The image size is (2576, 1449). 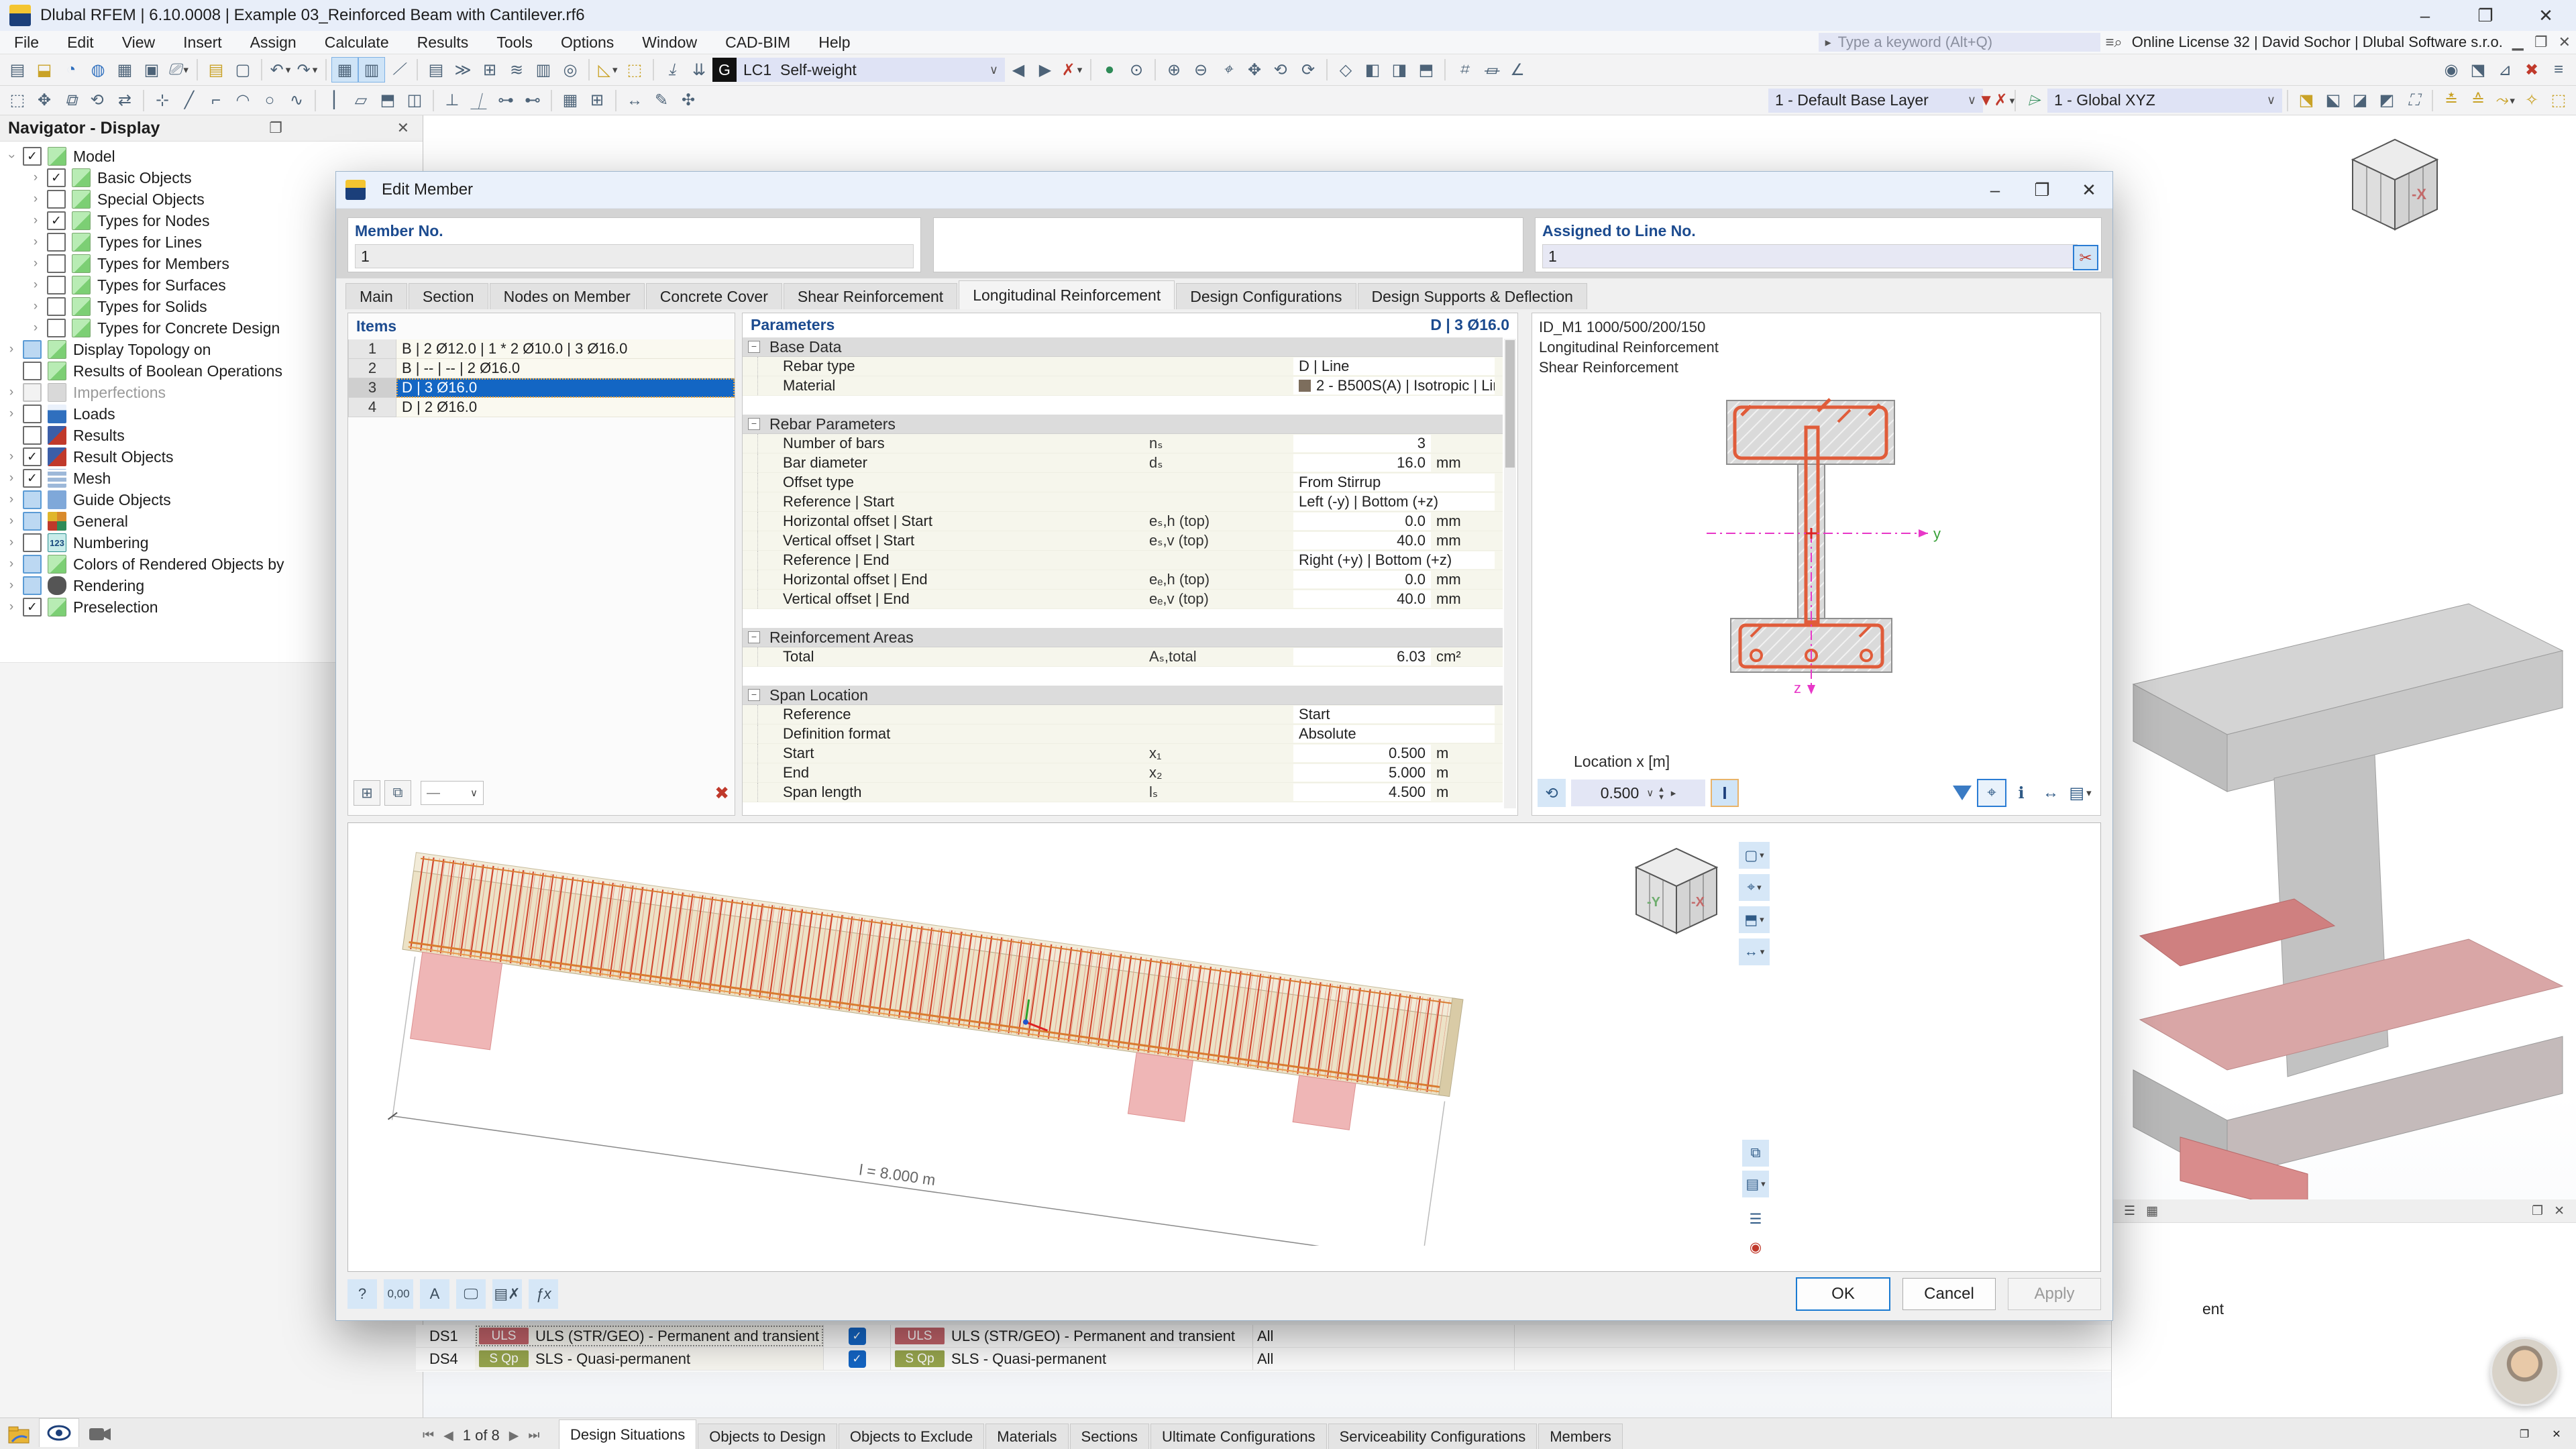 I want to click on new-file-icon: ▤, so click(x=17, y=69).